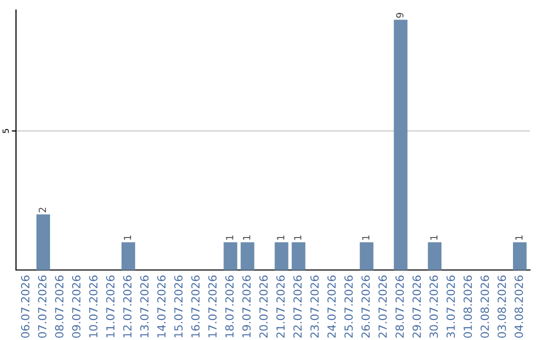 Image resolution: width=540 pixels, height=340 pixels. I want to click on x-tick-label: 16.07.2026, so click(195, 307).